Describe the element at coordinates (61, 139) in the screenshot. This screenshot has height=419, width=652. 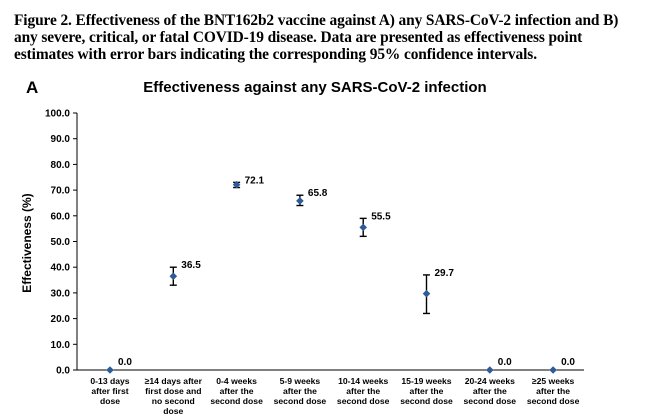
I see `y-tick-label: 90.0` at that location.